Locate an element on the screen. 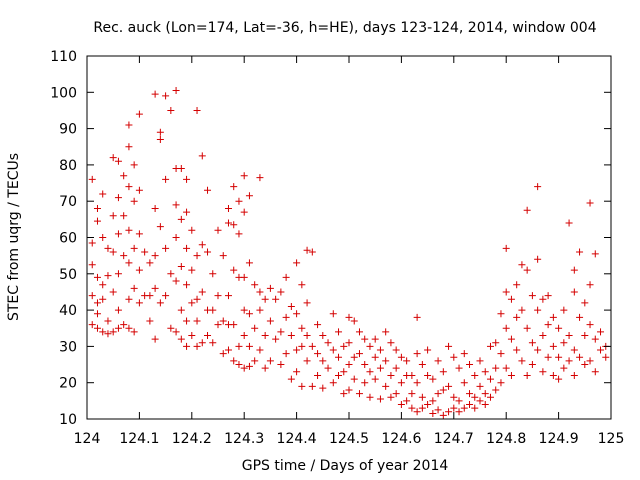 The image size is (640, 480). x-tick-label: 124.7 is located at coordinates (454, 439).